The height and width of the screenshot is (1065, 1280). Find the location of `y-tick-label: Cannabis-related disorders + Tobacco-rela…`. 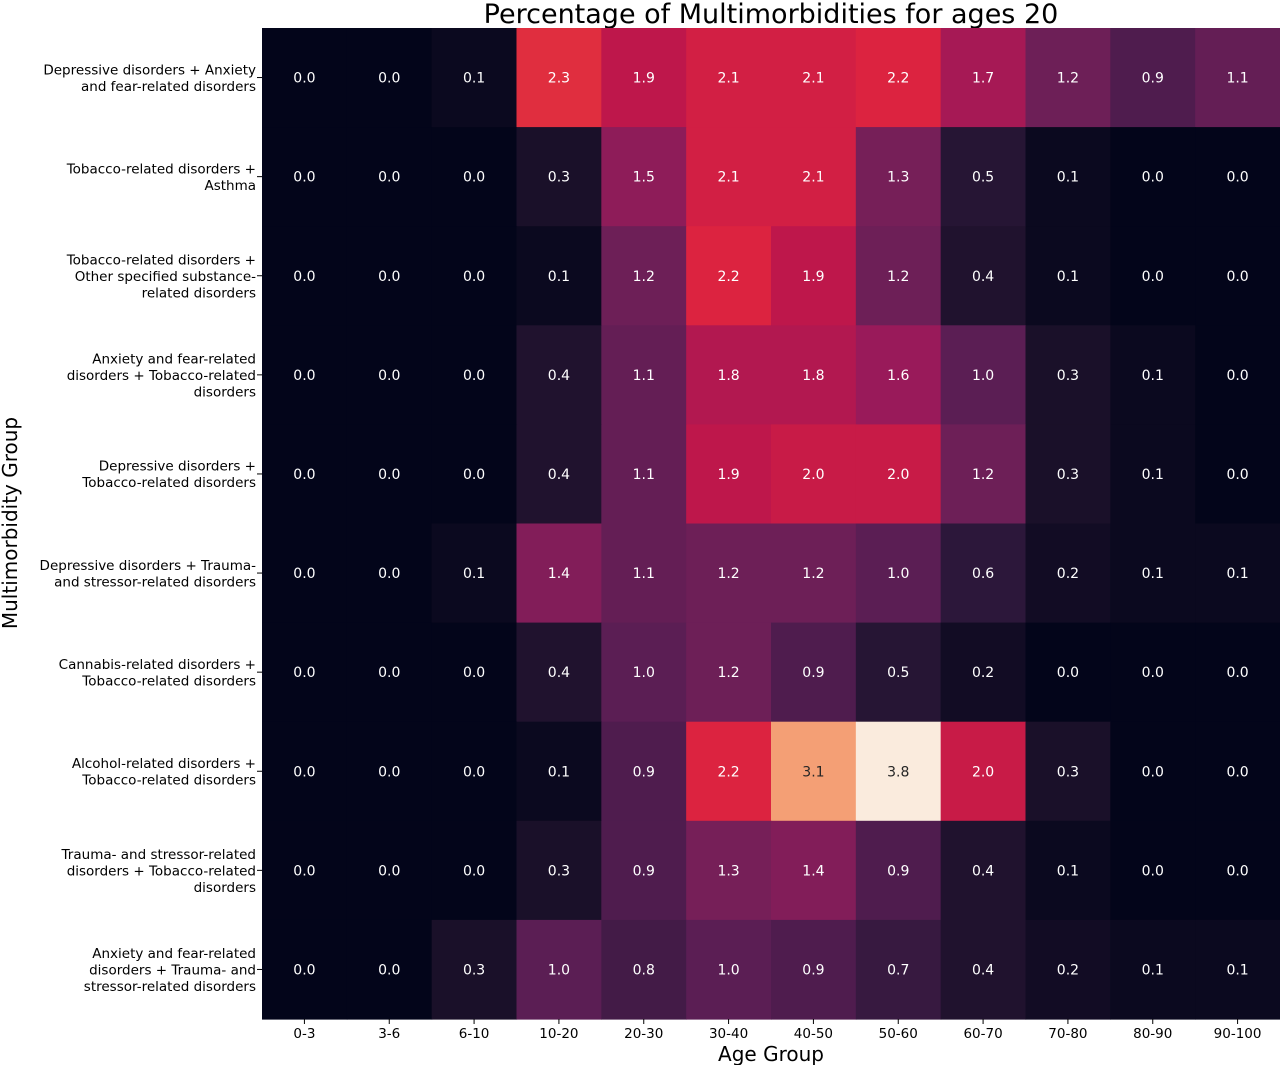

y-tick-label: Cannabis-related disorders + Tobacco-rela… is located at coordinates (157, 673).